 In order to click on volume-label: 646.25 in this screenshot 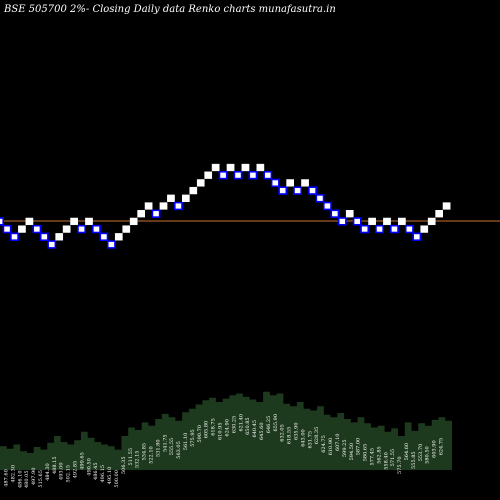, I will do `click(269, 425)`.